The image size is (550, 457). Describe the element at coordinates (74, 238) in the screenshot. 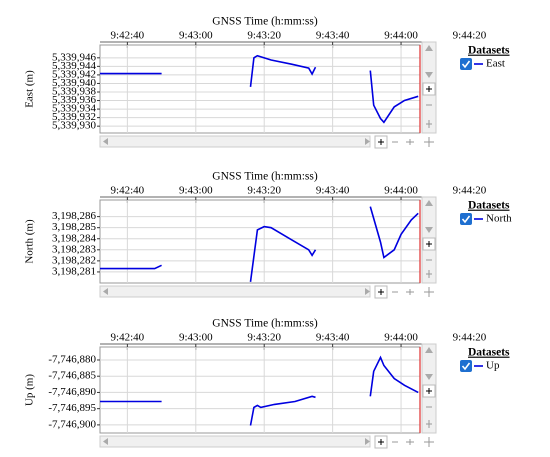

I see `y-tick-label: 3,198,284` at that location.